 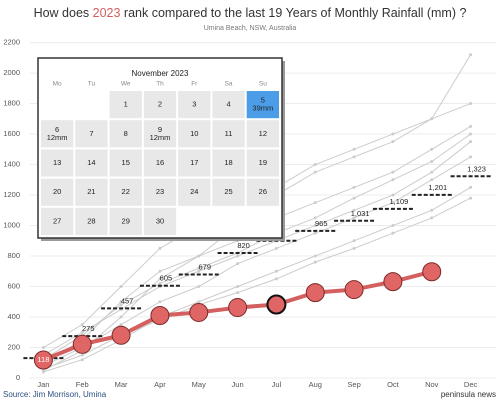 I want to click on calendar-day: 2, so click(x=160, y=104).